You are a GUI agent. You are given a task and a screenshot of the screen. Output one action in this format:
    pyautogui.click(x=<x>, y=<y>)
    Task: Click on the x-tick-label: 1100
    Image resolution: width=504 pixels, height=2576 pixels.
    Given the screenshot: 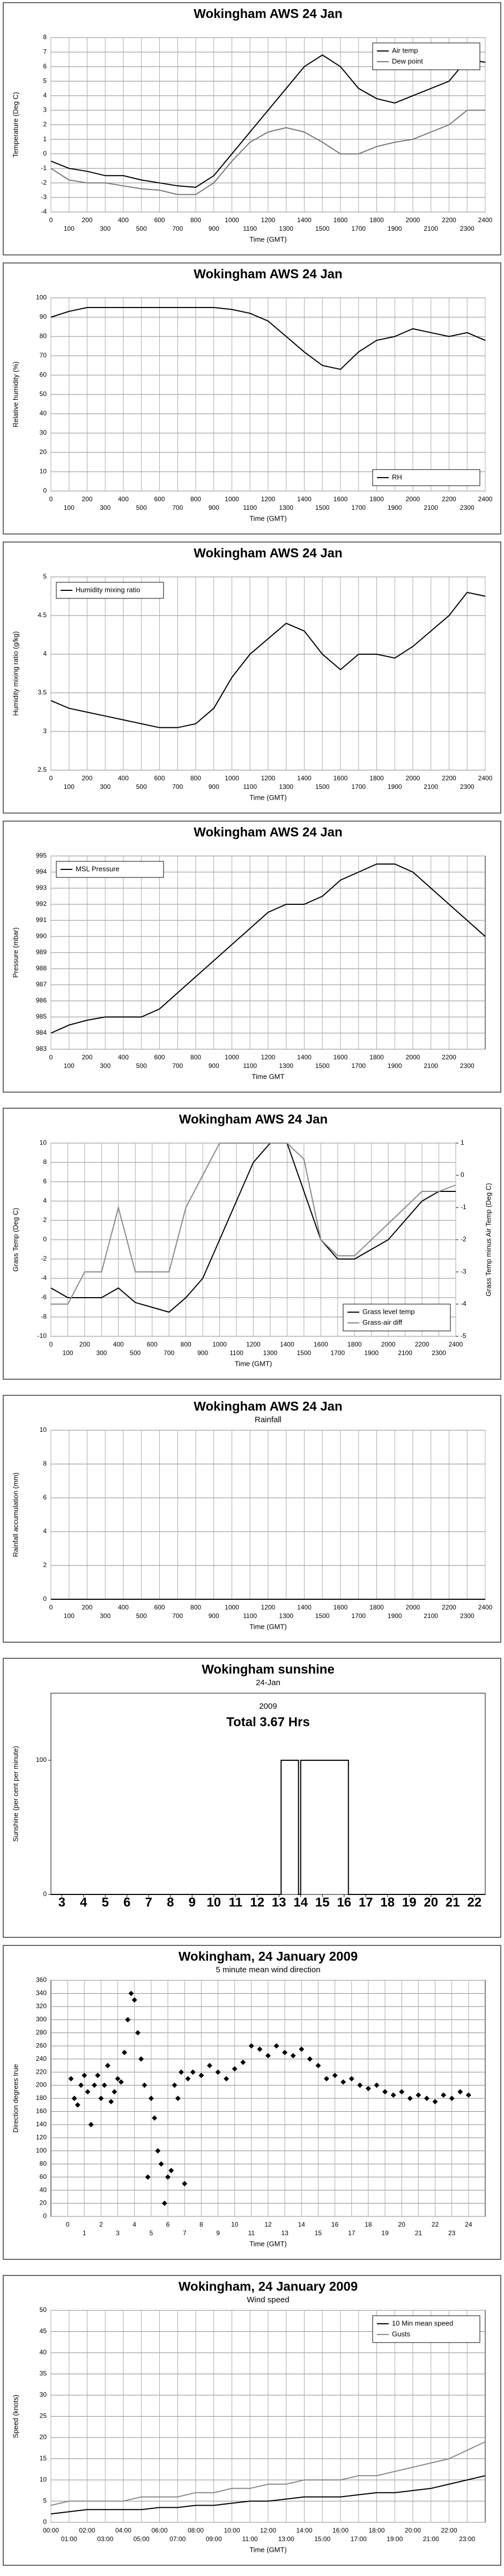 What is the action you would take?
    pyautogui.click(x=236, y=1353)
    